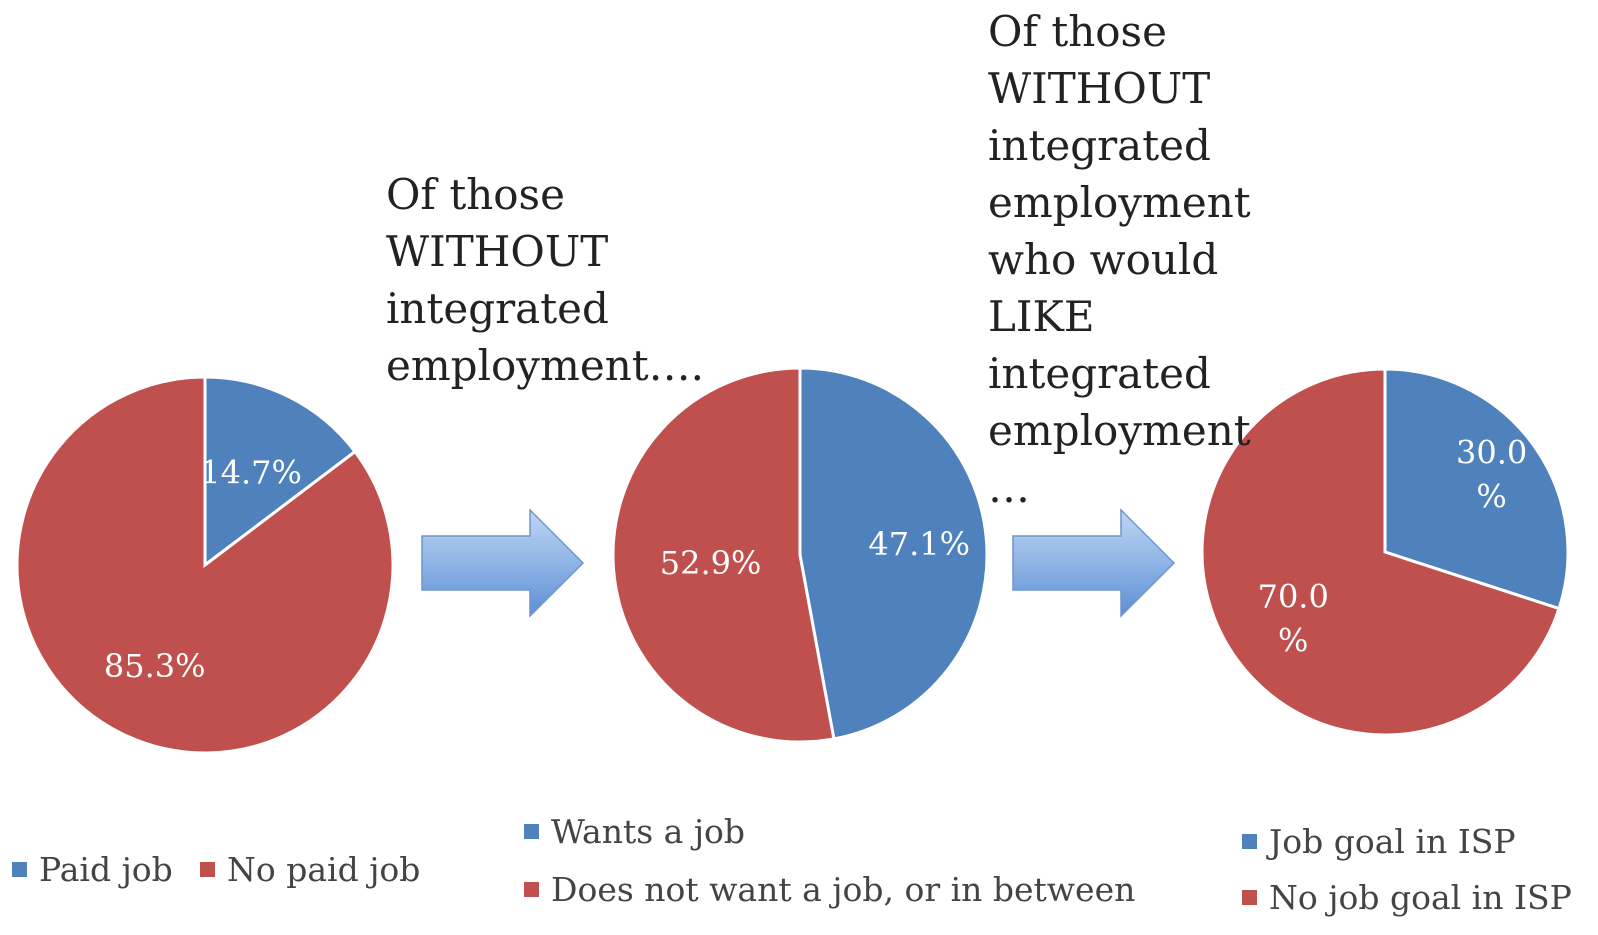  I want to click on caption-line: who would, so click(1103, 259).